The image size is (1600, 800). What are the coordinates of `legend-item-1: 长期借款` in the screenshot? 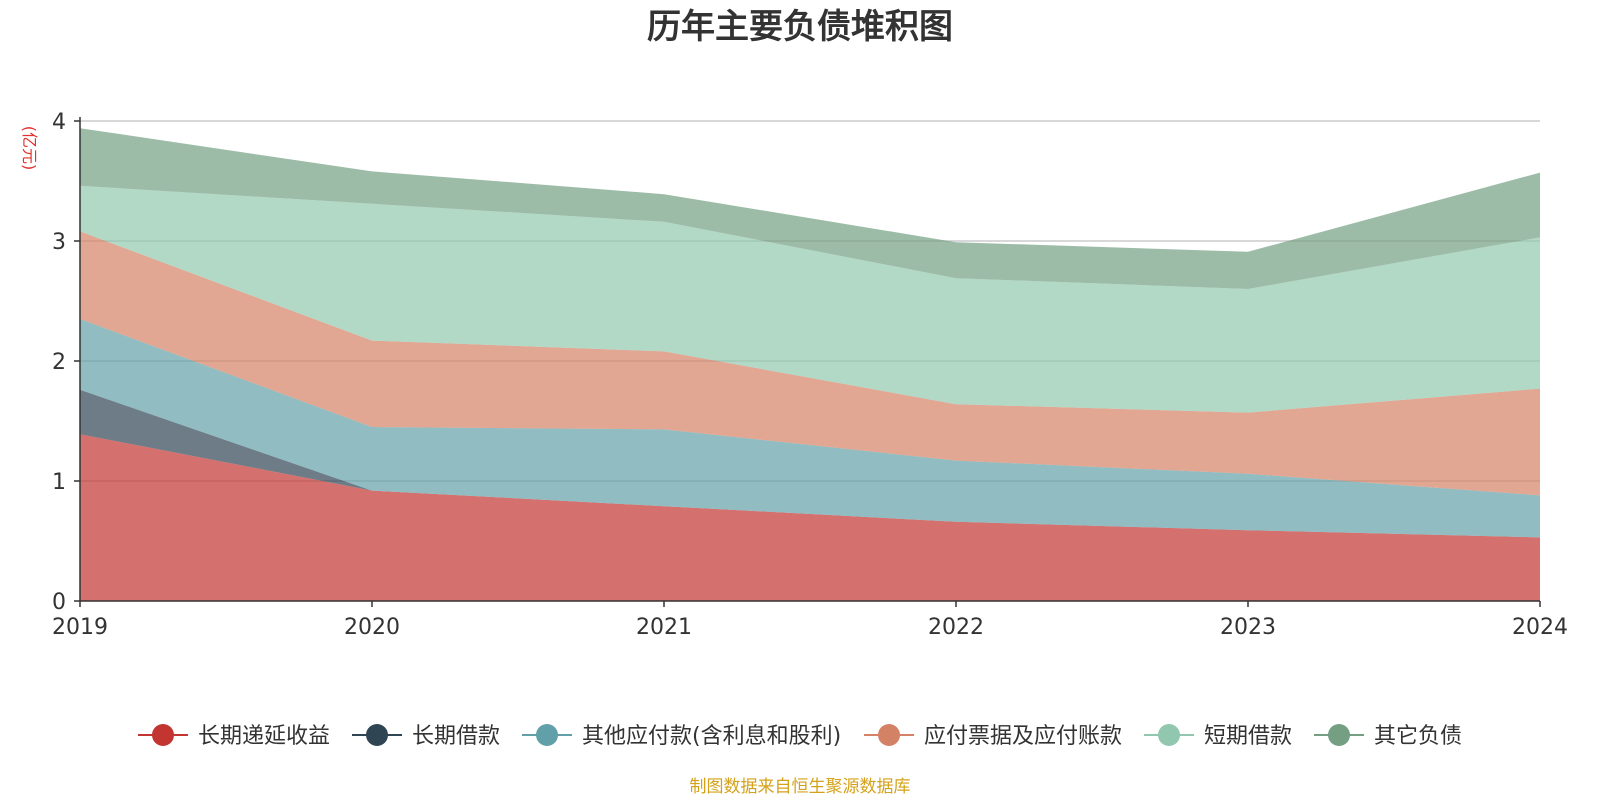 It's located at (426, 736).